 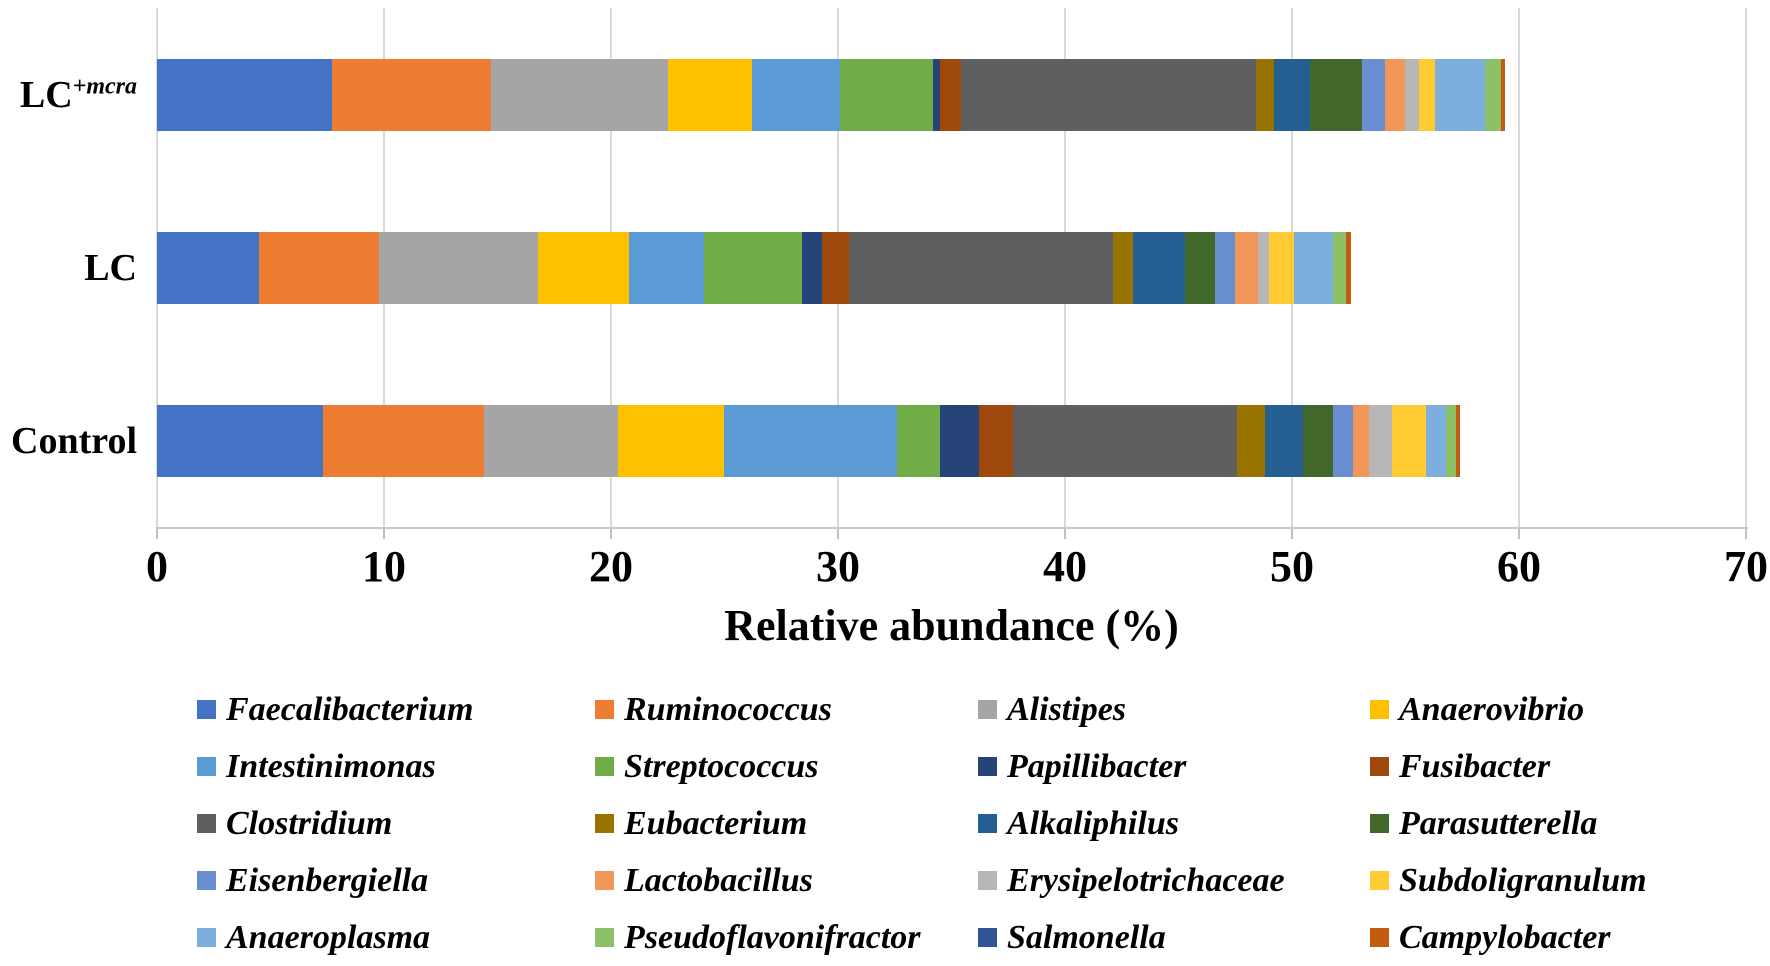 I want to click on bar-segment-Streptococcus-LC, so click(x=753, y=268).